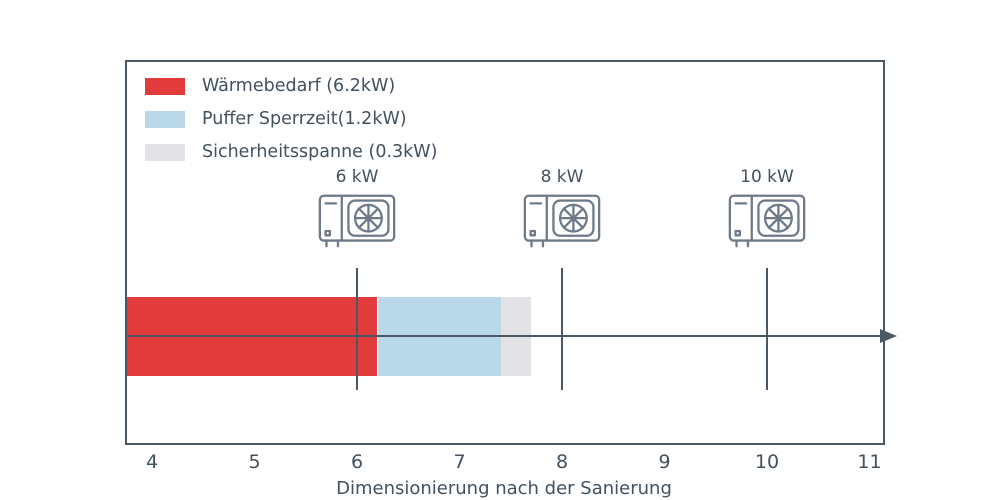 The image size is (1000, 500). Describe the element at coordinates (152, 462) in the screenshot. I see `x-tick-label-4: 4` at that location.